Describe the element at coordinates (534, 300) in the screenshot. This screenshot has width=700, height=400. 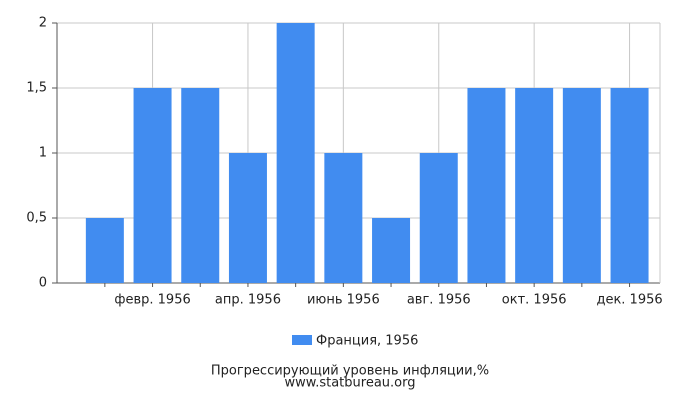
I see `x-tick-label: окт. 1956` at that location.